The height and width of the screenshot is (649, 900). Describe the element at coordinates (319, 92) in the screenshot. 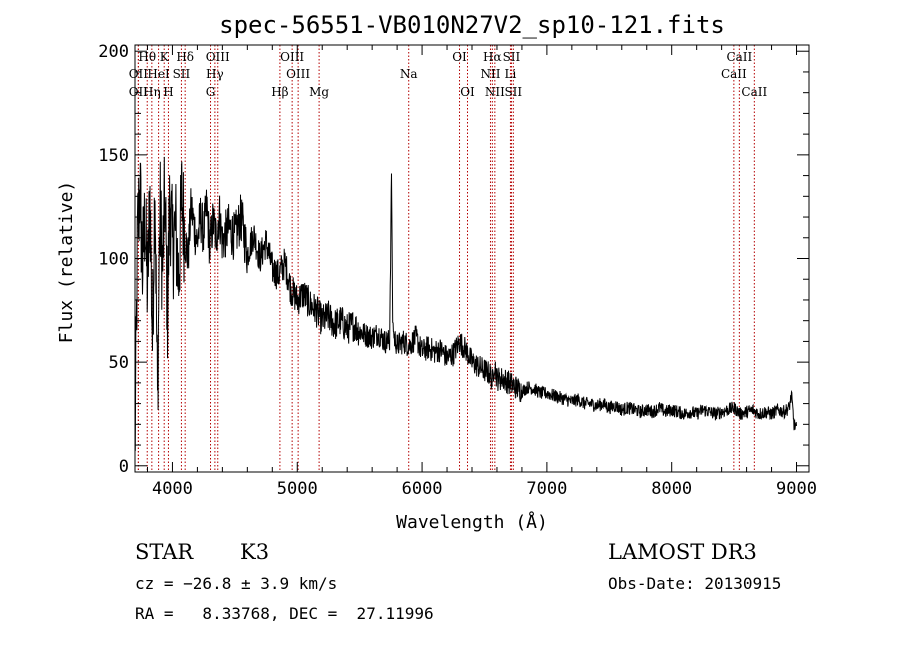

I see `spectral-line-label: Mg` at that location.